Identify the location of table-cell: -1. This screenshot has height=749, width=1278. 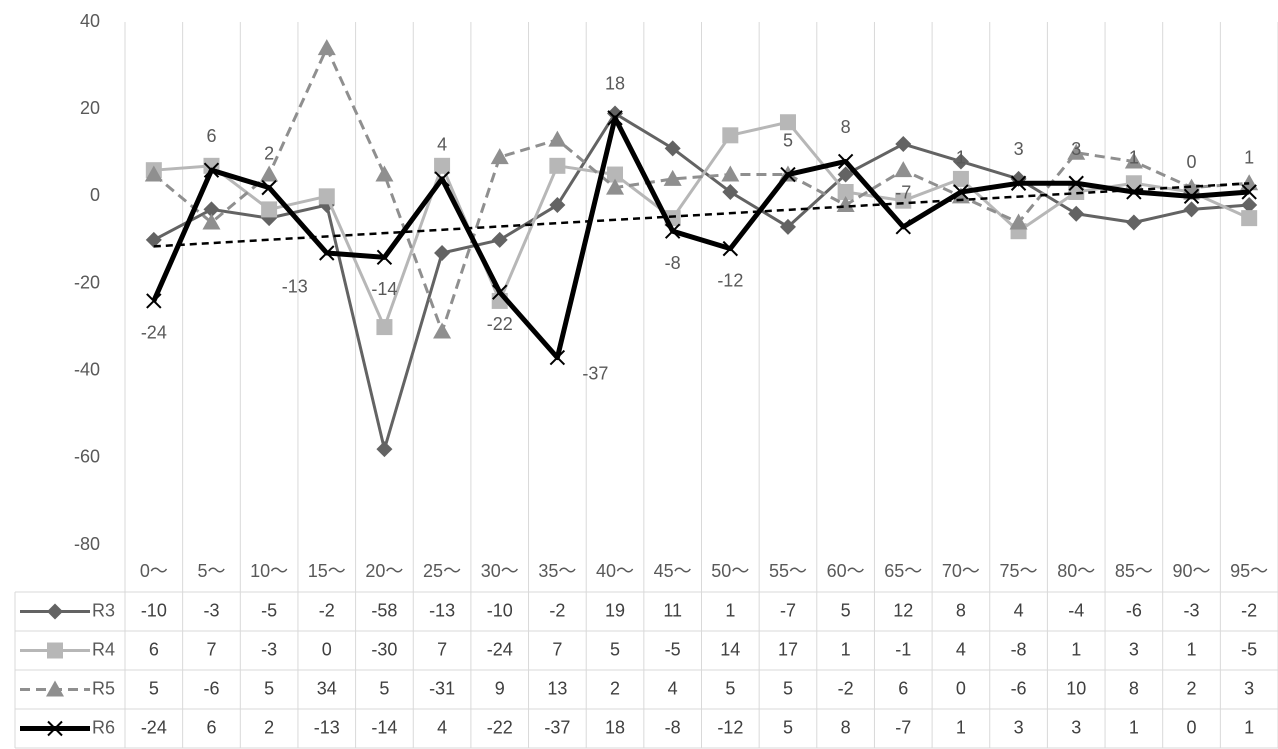
(903, 649).